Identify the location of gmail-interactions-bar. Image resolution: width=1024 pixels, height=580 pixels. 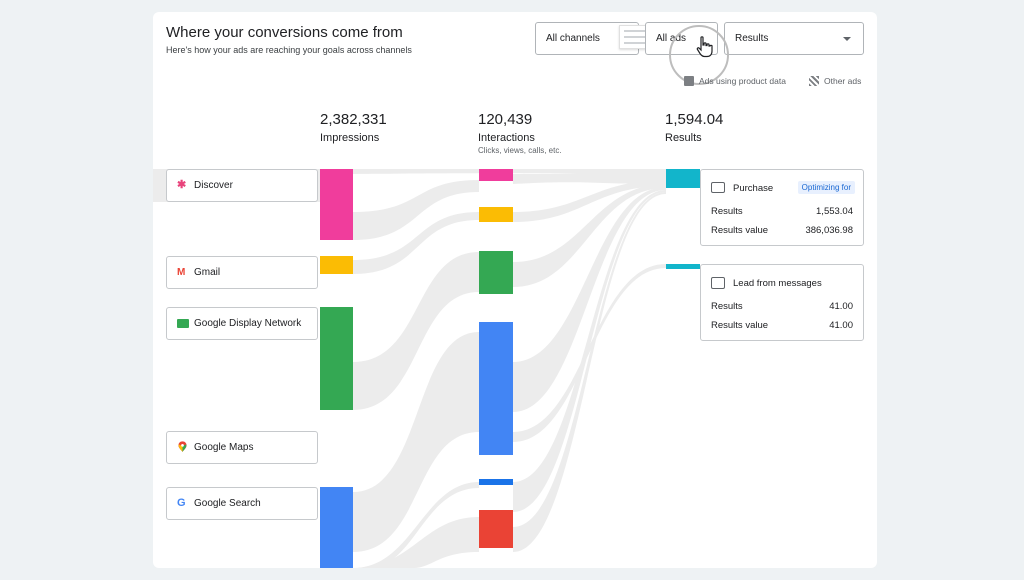
(496, 214).